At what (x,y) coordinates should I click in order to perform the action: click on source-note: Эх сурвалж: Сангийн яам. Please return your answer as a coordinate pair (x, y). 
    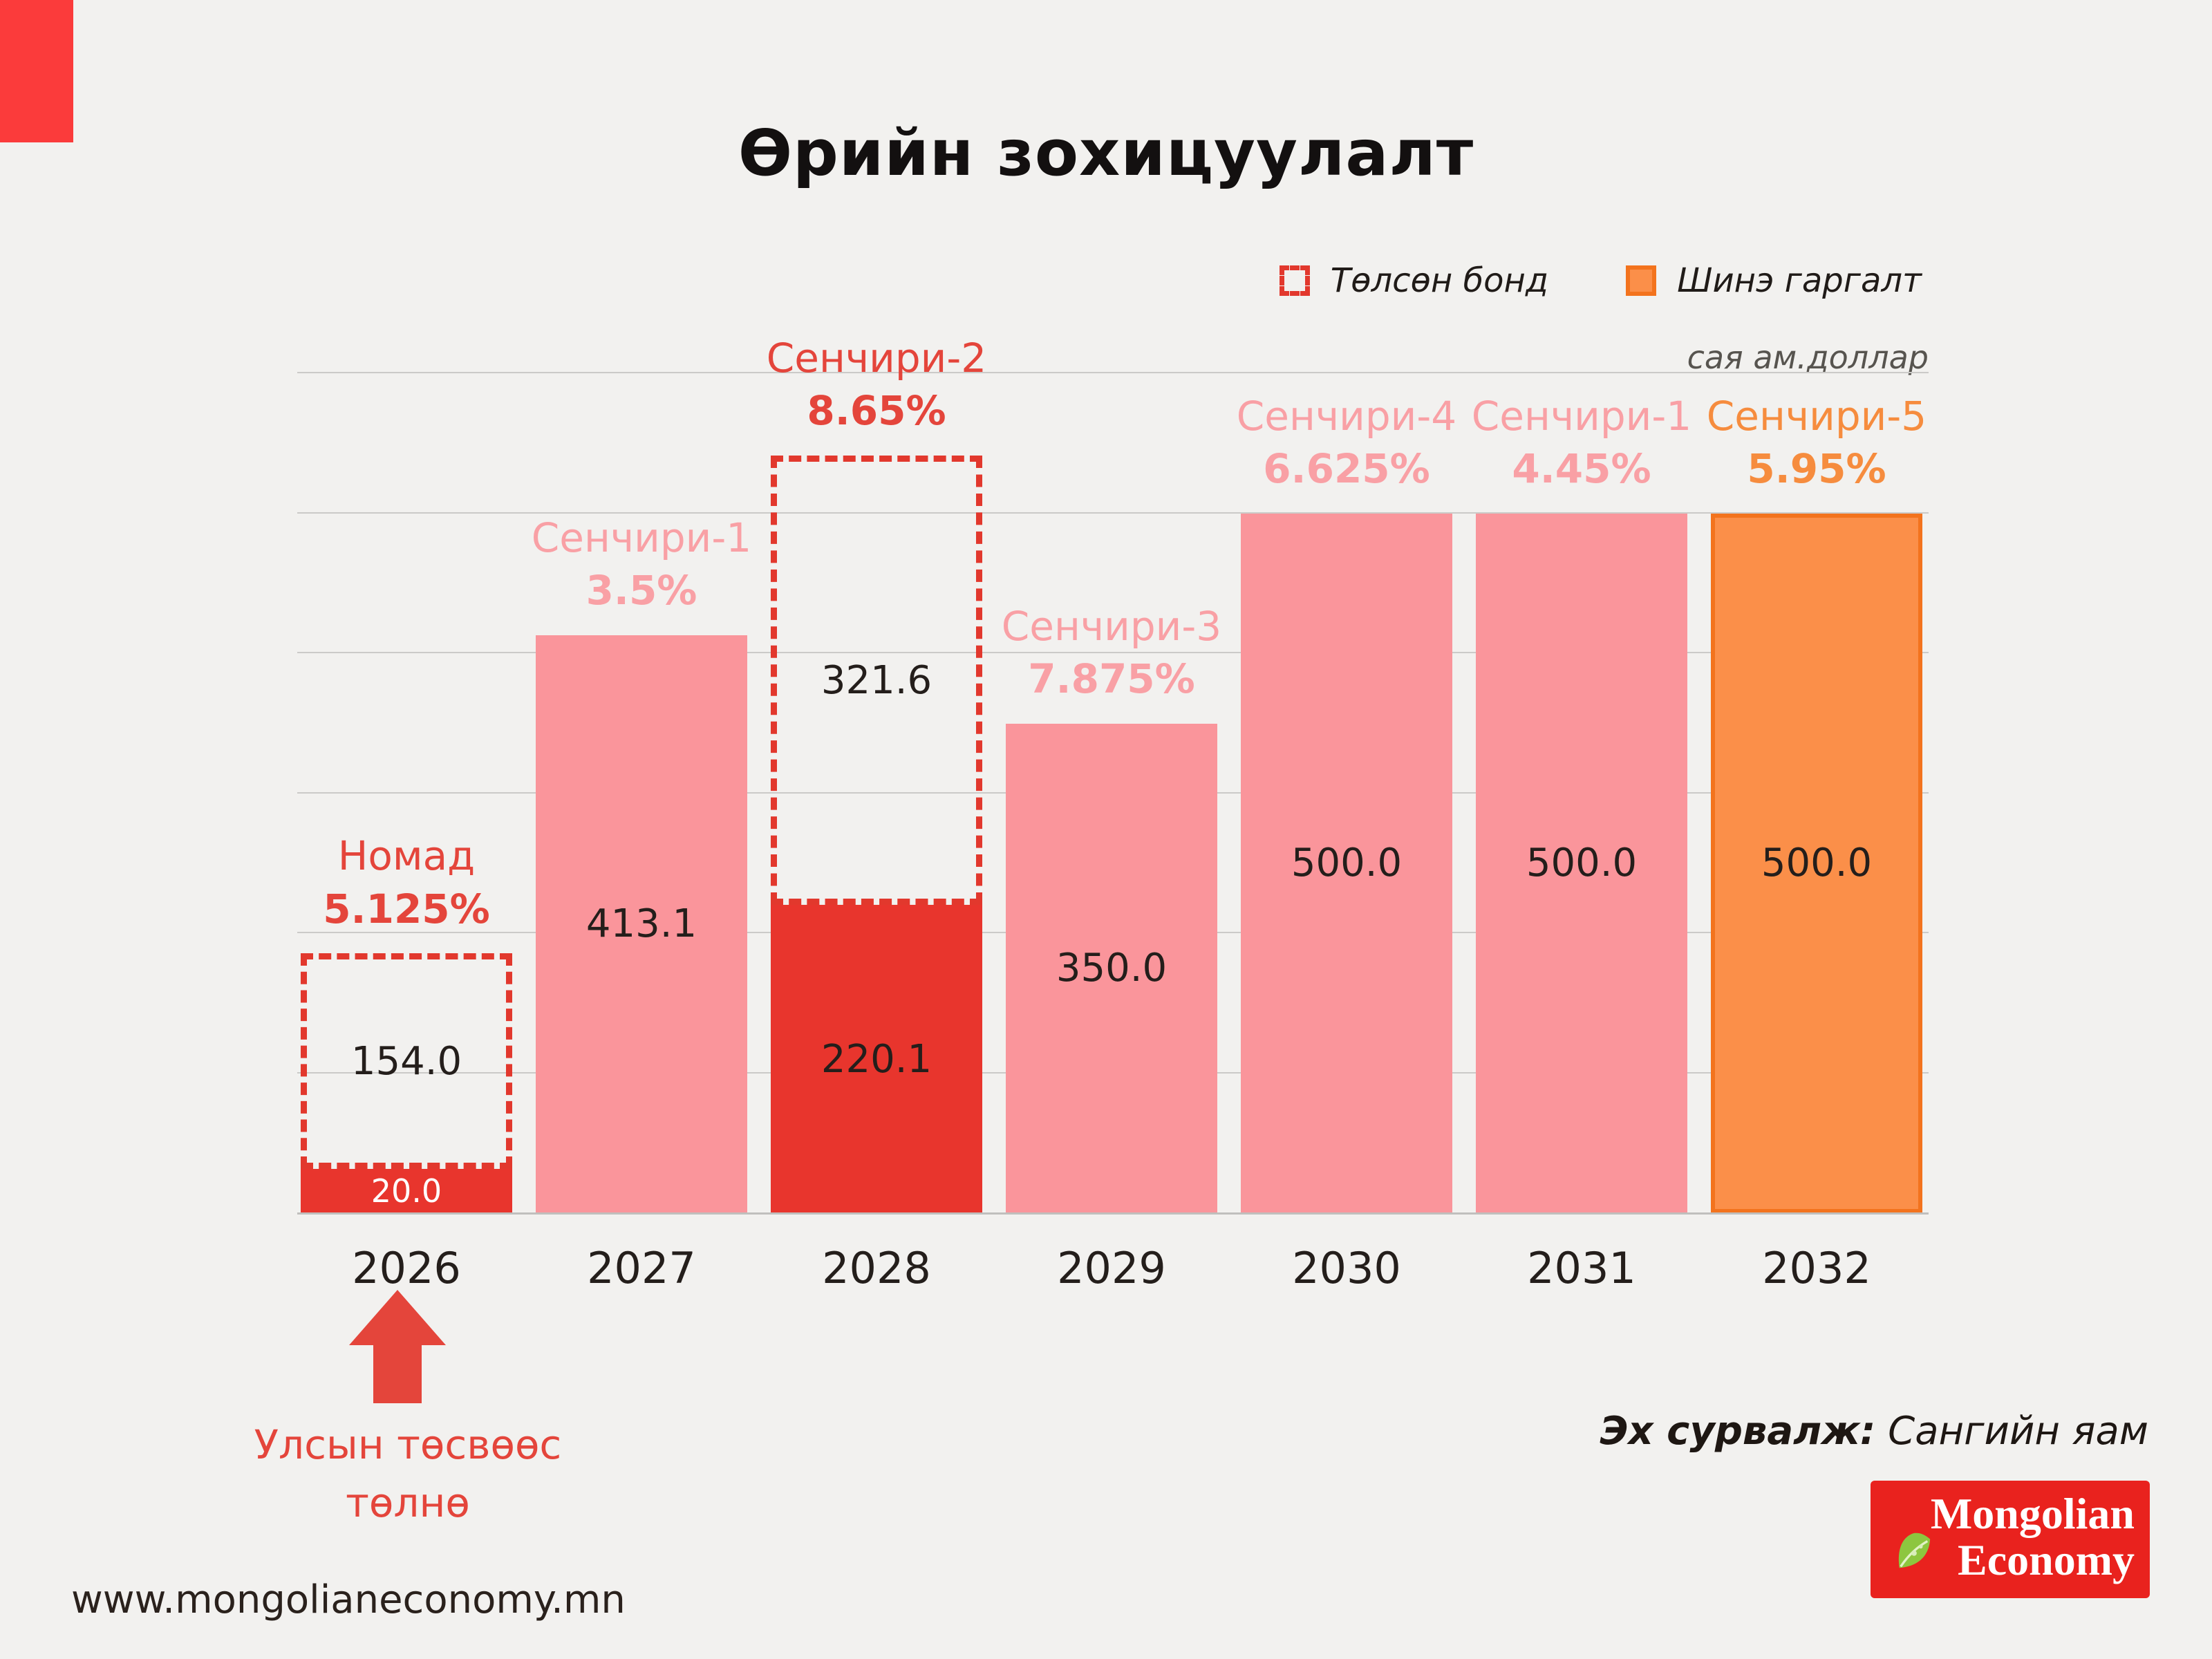
    Looking at the image, I should click on (1874, 1432).